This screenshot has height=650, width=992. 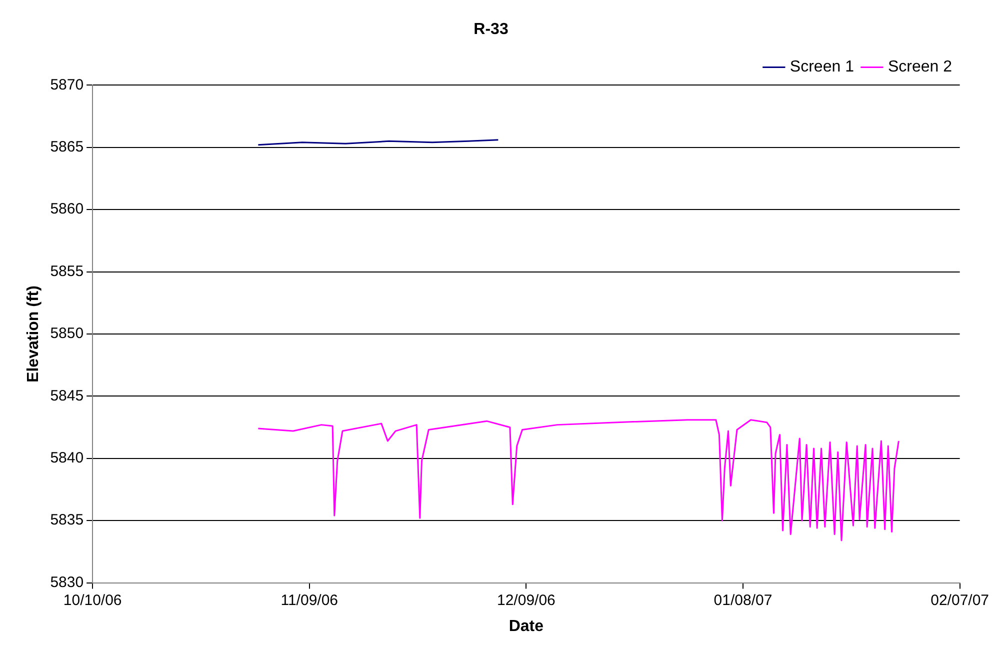 I want to click on y-tick-label: 5870, so click(x=67, y=85).